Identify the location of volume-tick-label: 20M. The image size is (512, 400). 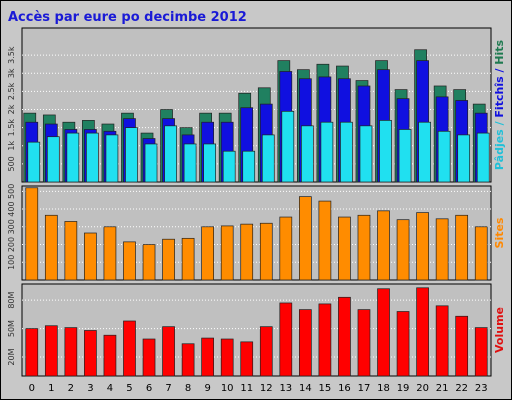
(11, 356).